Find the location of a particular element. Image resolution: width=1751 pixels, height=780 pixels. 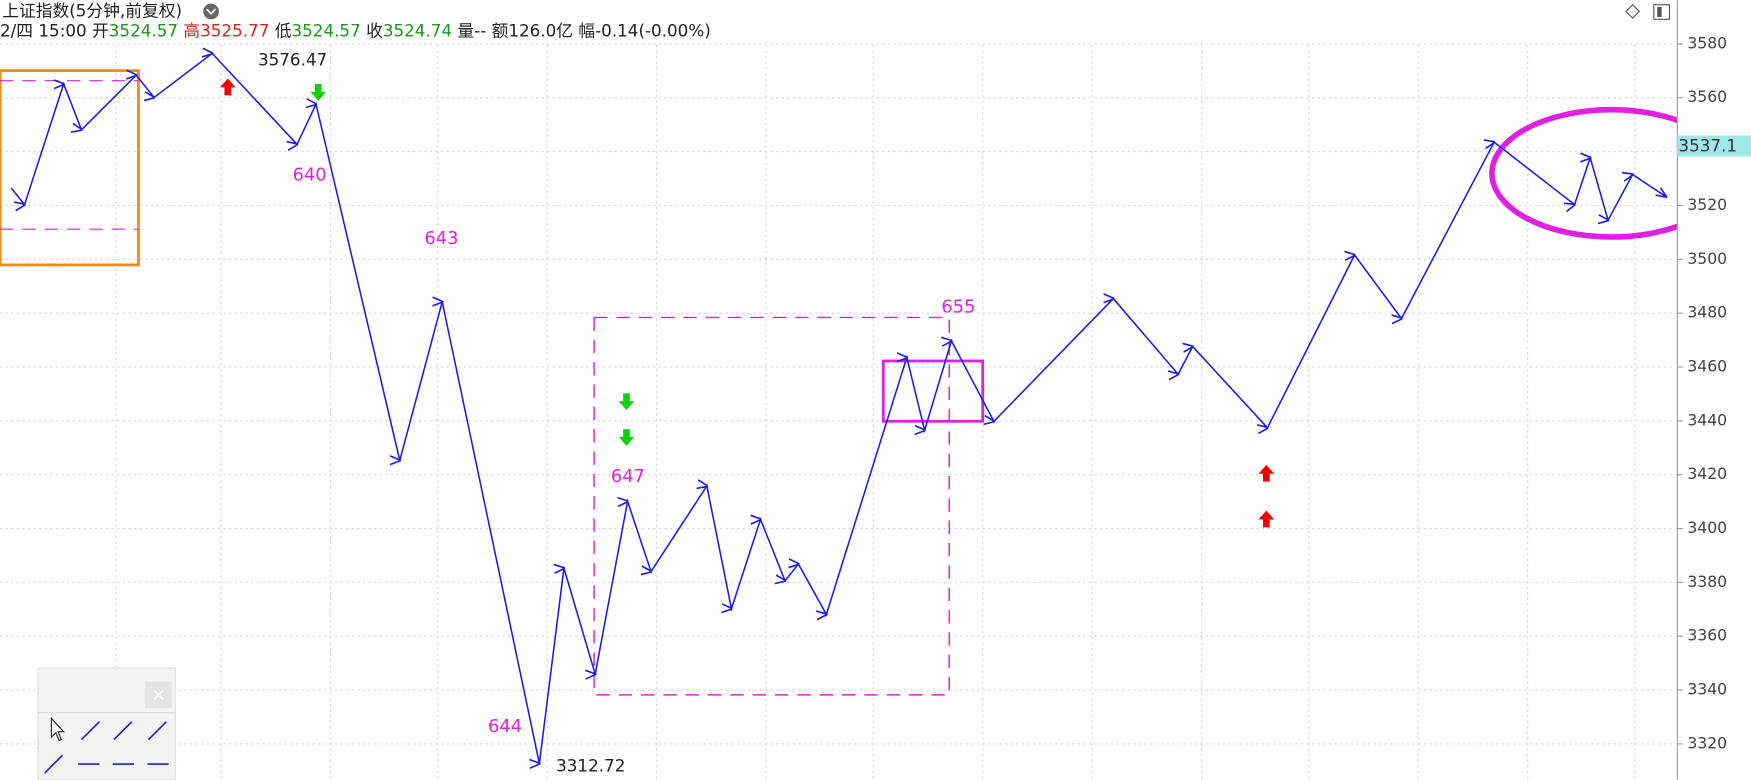

annotation: 655 is located at coordinates (958, 306).